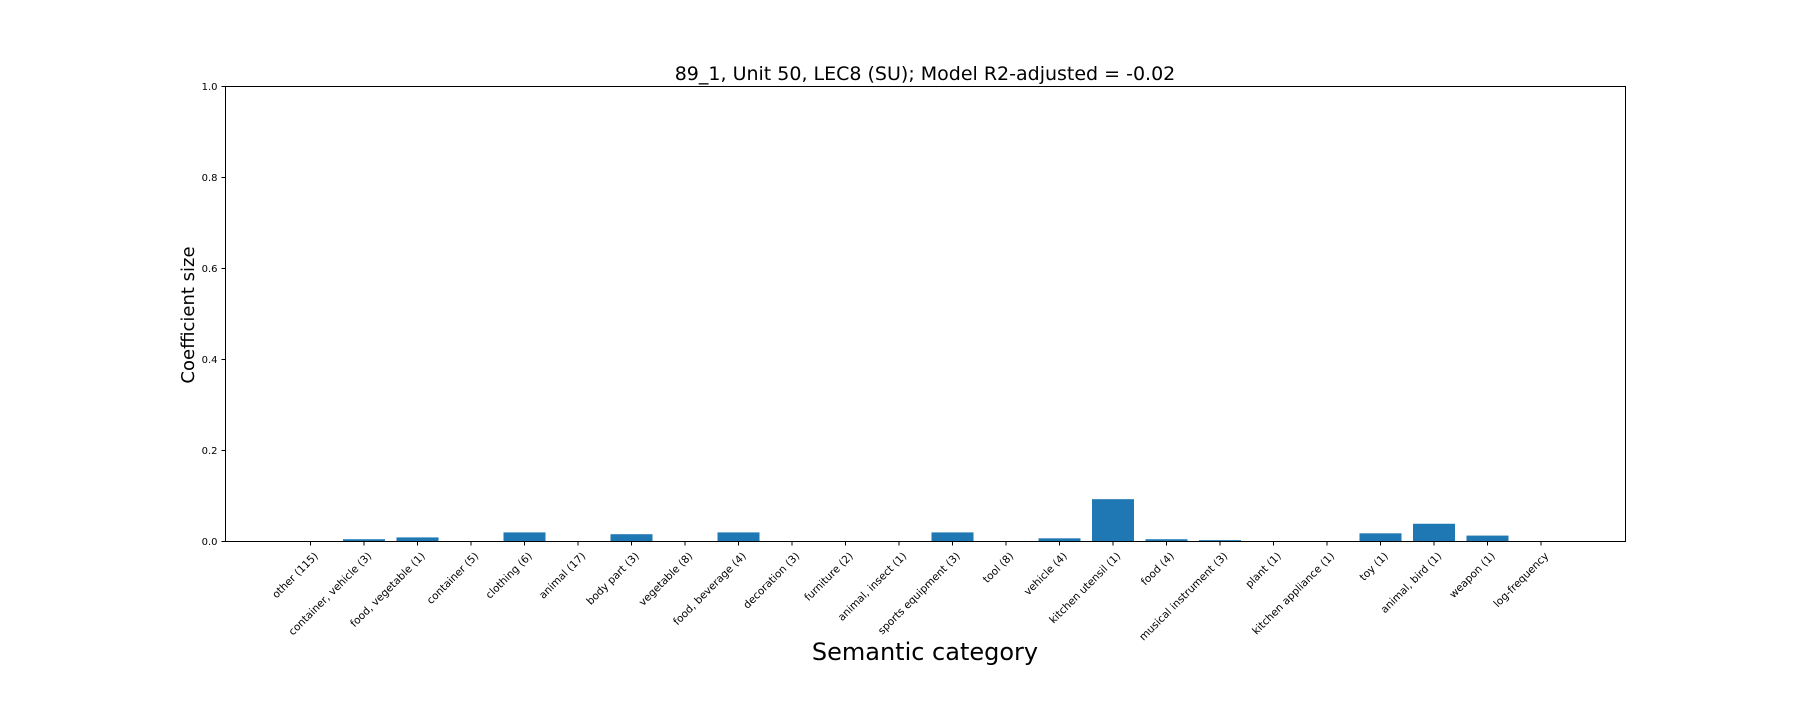 The width and height of the screenshot is (1800, 720). I want to click on x-axis-label: Semantic category, so click(925, 652).